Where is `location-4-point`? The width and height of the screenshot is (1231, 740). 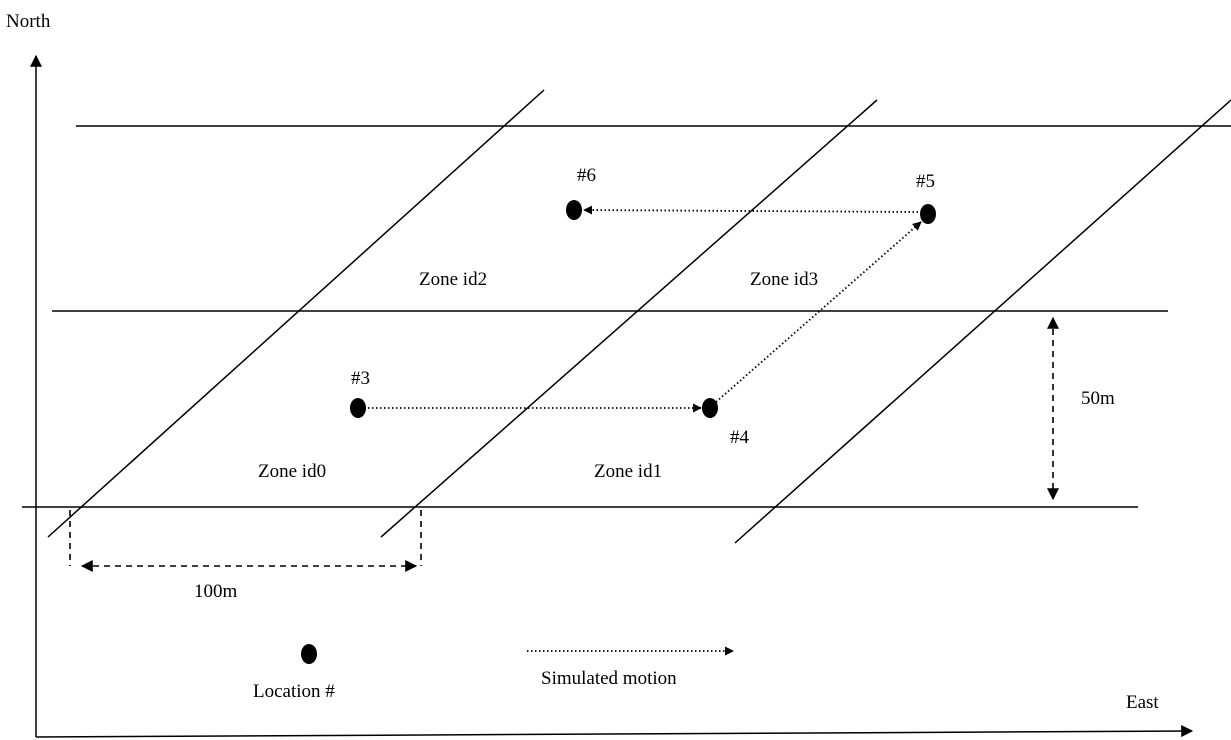 location-4-point is located at coordinates (710, 408).